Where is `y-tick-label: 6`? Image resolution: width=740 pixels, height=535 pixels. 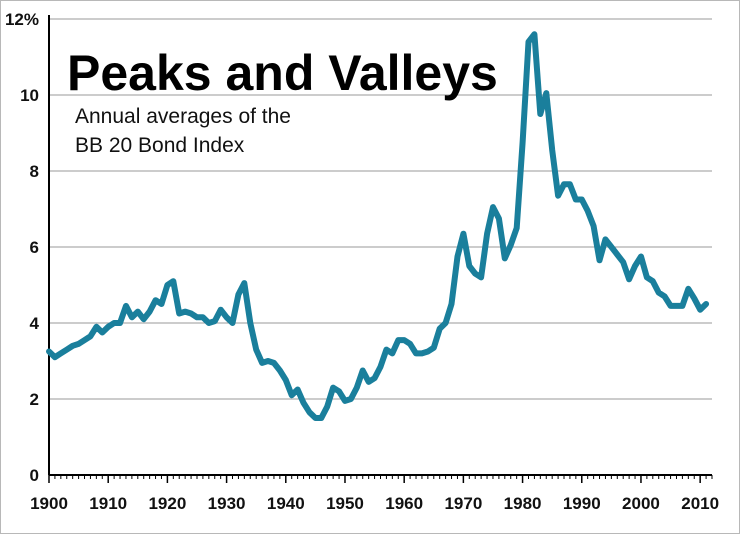 y-tick-label: 6 is located at coordinates (34, 247).